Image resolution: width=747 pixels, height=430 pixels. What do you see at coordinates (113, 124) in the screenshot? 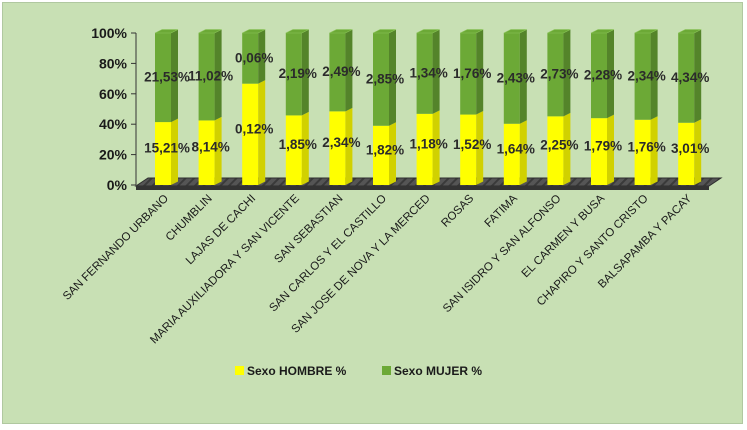
I see `y-tick-label: 40%` at bounding box center [113, 124].